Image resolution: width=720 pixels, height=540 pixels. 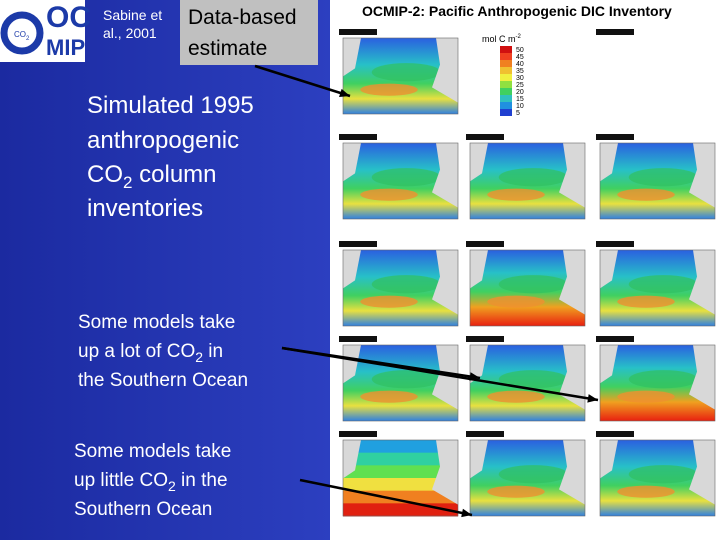 I want to click on unit: mol C m-2, so click(x=501, y=39).